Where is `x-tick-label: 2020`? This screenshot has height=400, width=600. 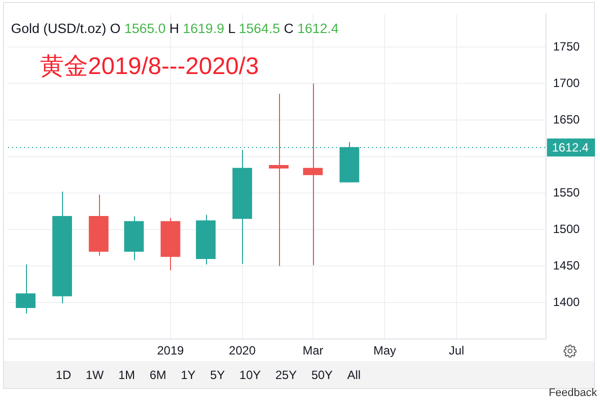 x-tick-label: 2020 is located at coordinates (242, 351).